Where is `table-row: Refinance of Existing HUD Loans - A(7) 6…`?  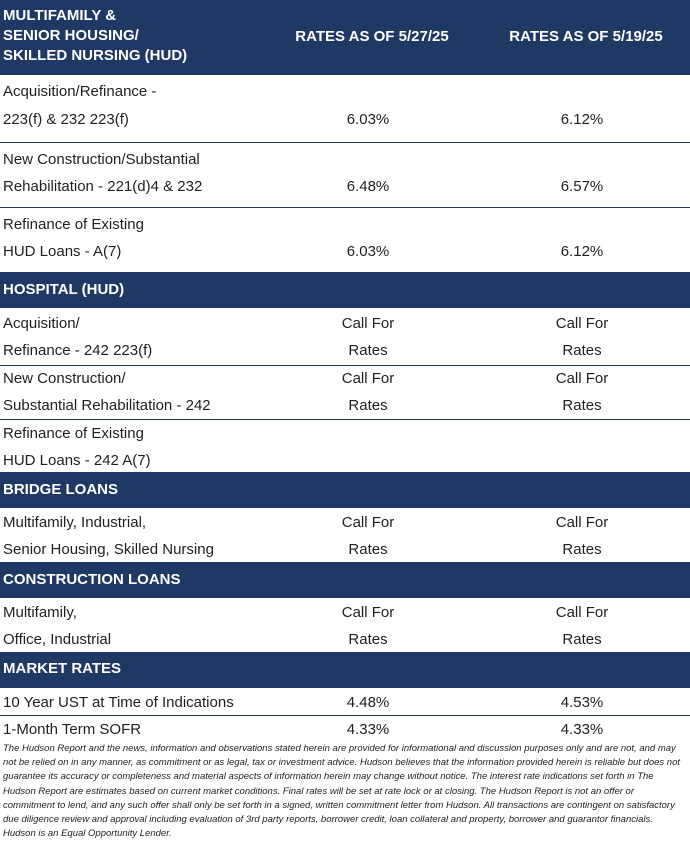 table-row: Refinance of Existing HUD Loans - A(7) 6… is located at coordinates (345, 242).